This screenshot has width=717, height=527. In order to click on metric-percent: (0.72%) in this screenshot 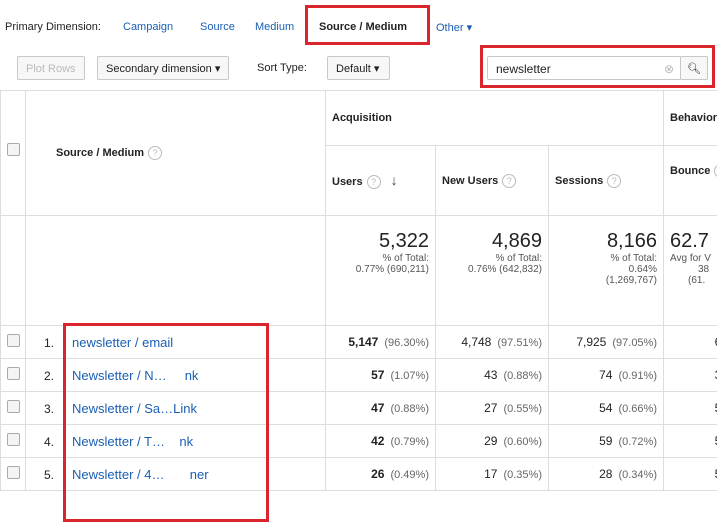, I will do `click(637, 442)`.